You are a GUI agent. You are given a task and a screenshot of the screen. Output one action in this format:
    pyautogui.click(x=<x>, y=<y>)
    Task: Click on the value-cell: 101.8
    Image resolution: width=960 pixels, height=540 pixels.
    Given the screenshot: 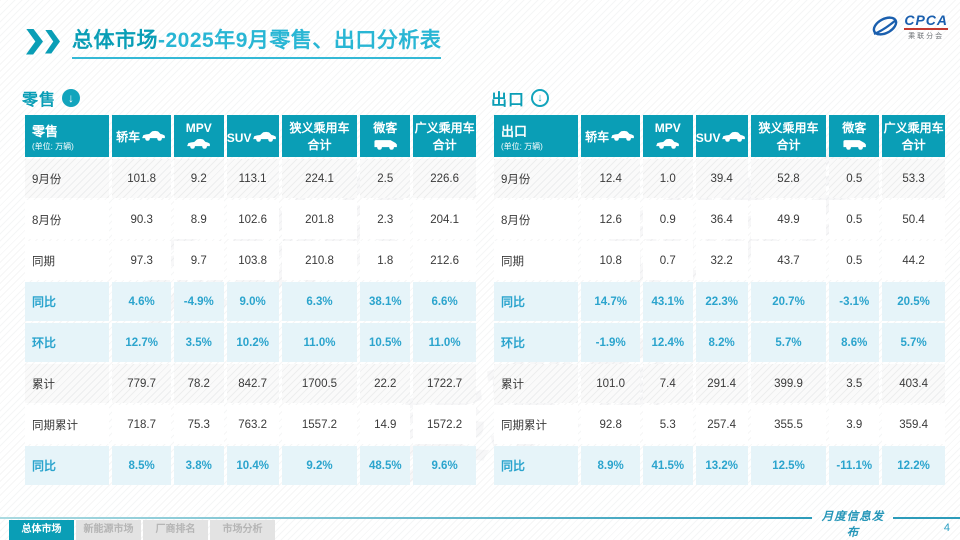 What is the action you would take?
    pyautogui.click(x=141, y=178)
    